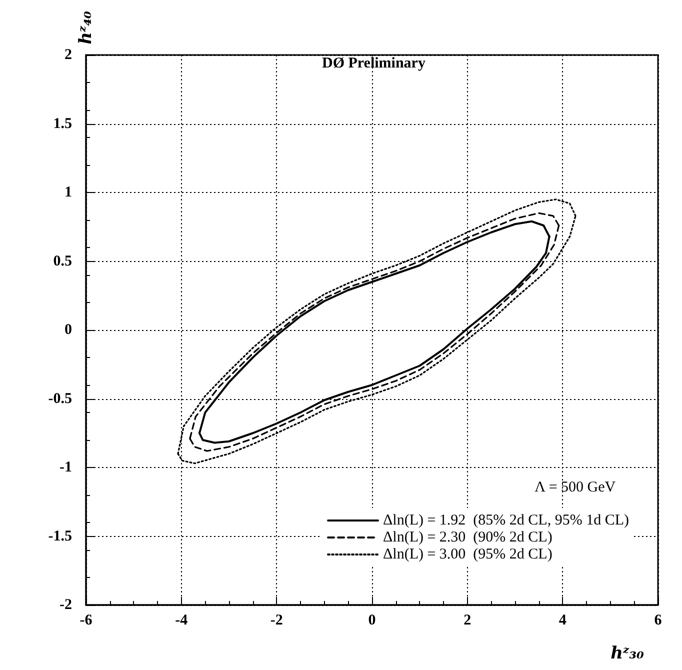 Image resolution: width=682 pixels, height=670 pixels. What do you see at coordinates (467, 554) in the screenshot?
I see `legend-label: Δln(L) = 3.00 (95% 2d CL)` at bounding box center [467, 554].